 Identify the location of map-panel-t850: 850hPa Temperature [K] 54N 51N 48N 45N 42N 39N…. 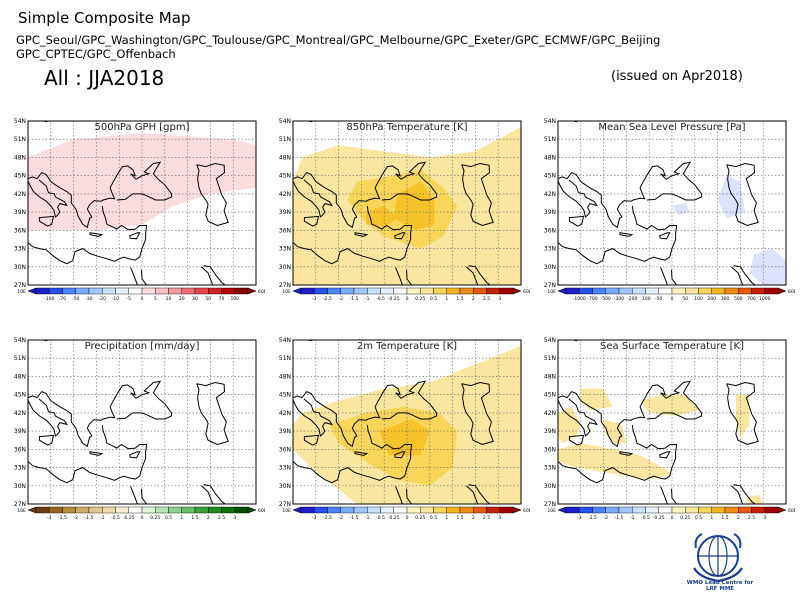
(397, 208).